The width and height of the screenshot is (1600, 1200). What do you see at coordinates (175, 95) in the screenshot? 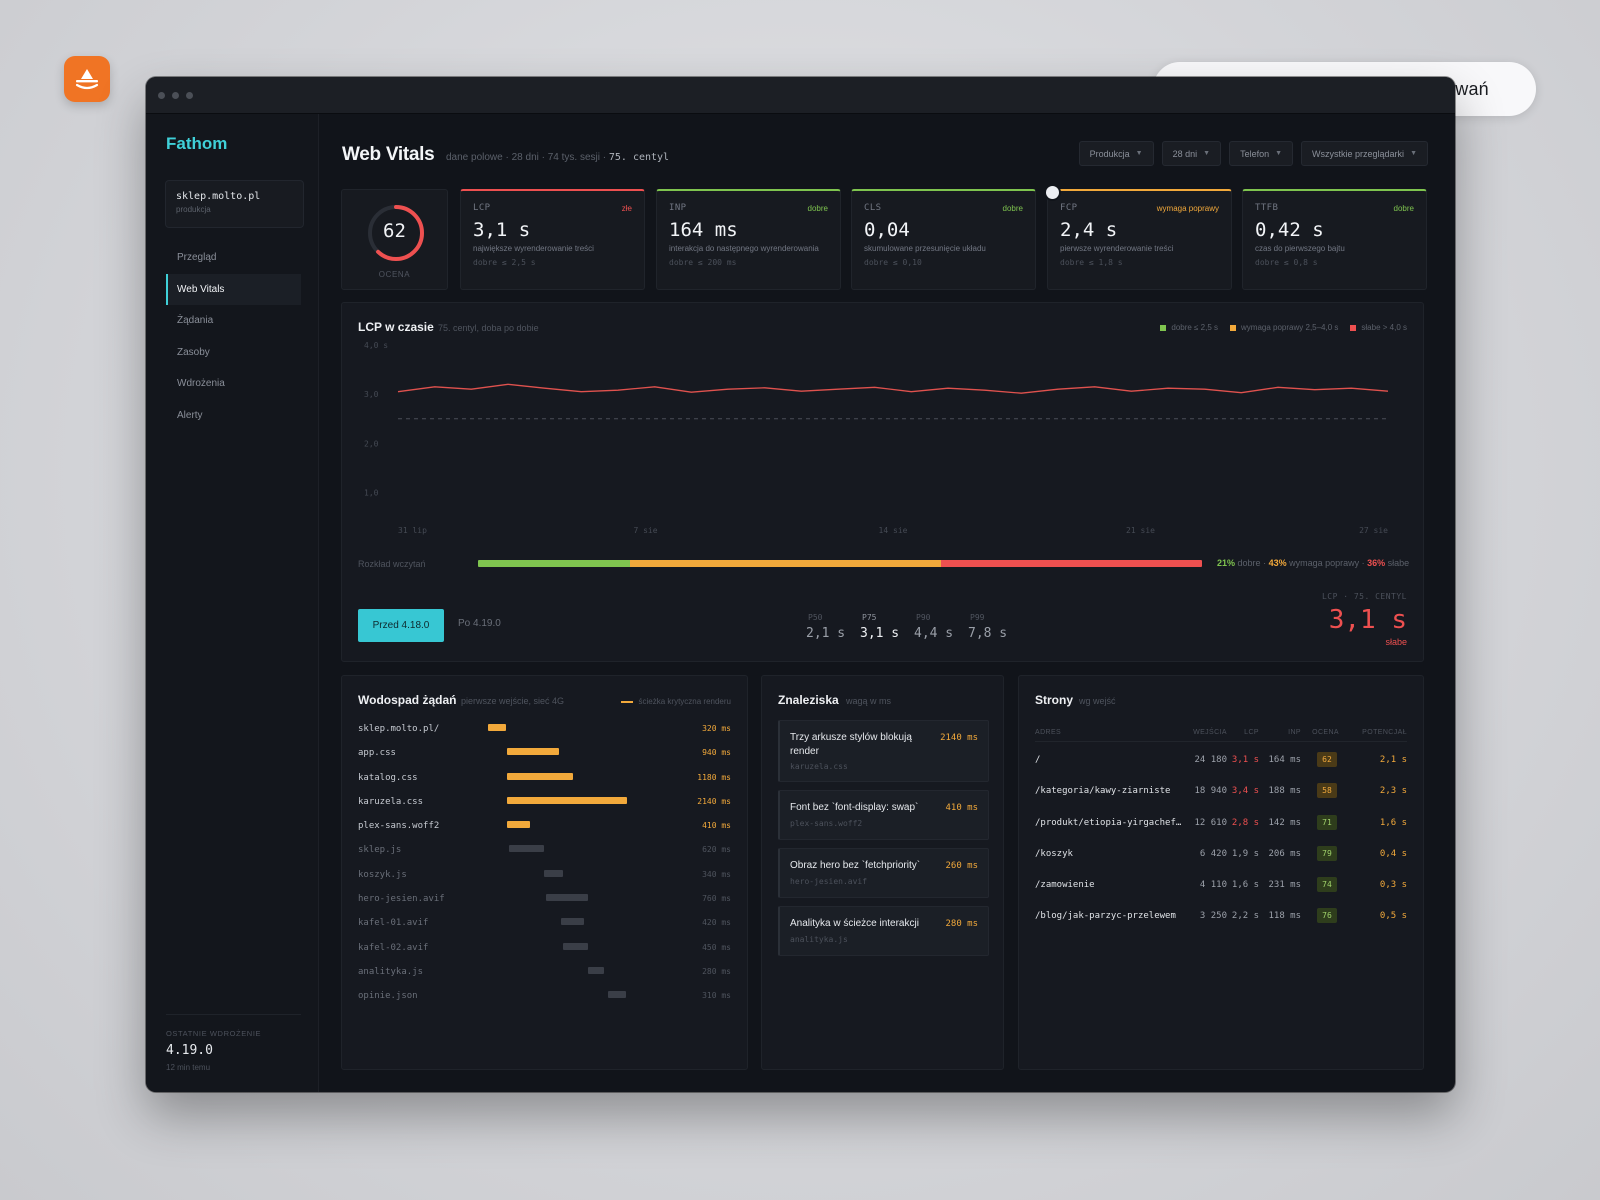
I see `window-minimize-button` at bounding box center [175, 95].